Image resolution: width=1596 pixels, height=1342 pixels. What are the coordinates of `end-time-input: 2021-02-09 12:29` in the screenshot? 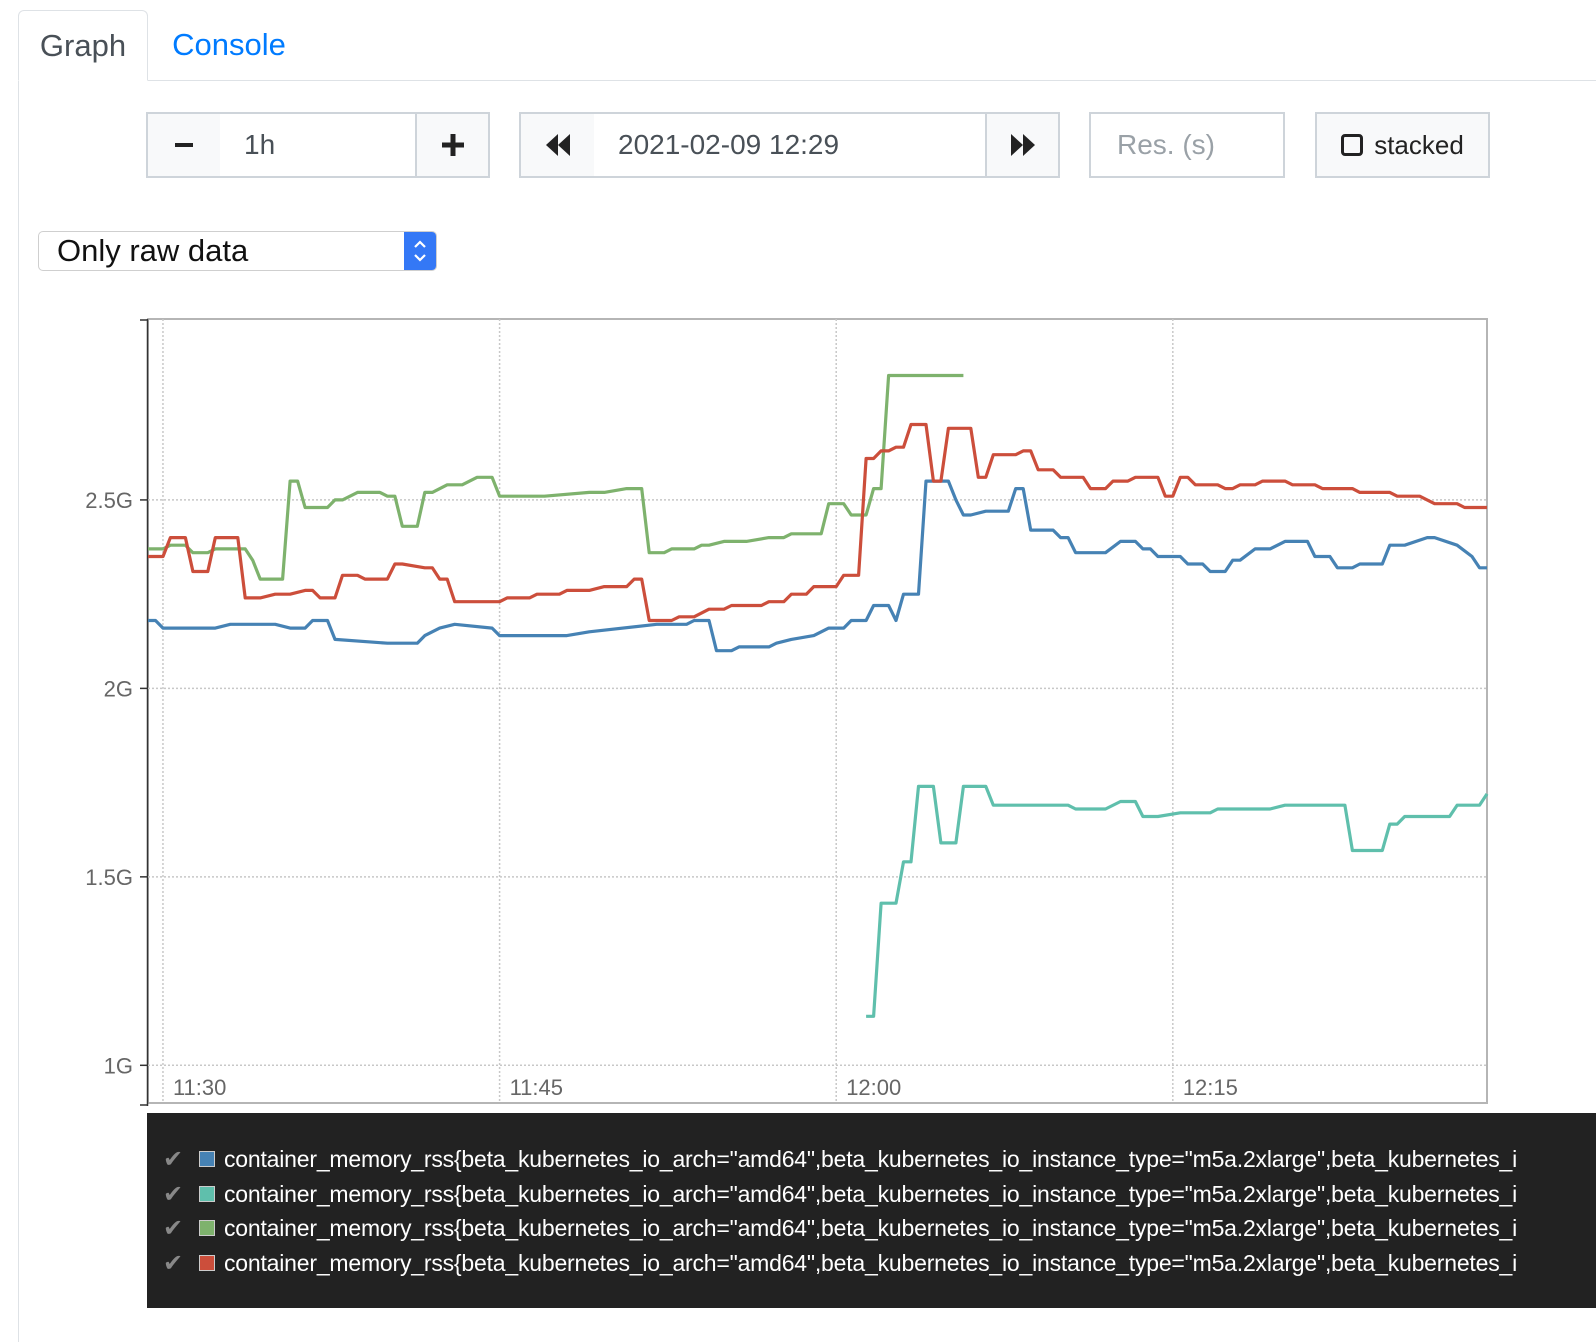 It's located at (790, 145).